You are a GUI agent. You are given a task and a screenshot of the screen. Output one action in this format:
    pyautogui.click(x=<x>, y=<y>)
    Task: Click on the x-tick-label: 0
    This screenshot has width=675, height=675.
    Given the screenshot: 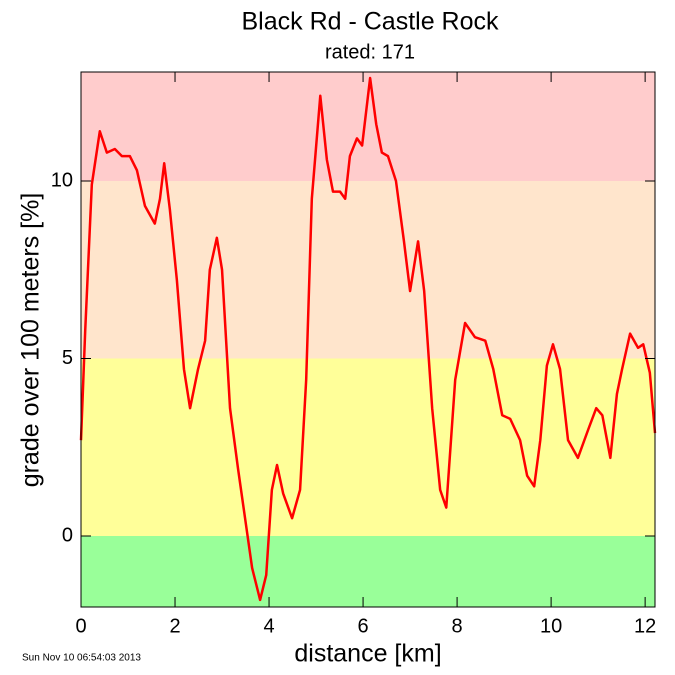 What is the action you would take?
    pyautogui.click(x=80, y=626)
    